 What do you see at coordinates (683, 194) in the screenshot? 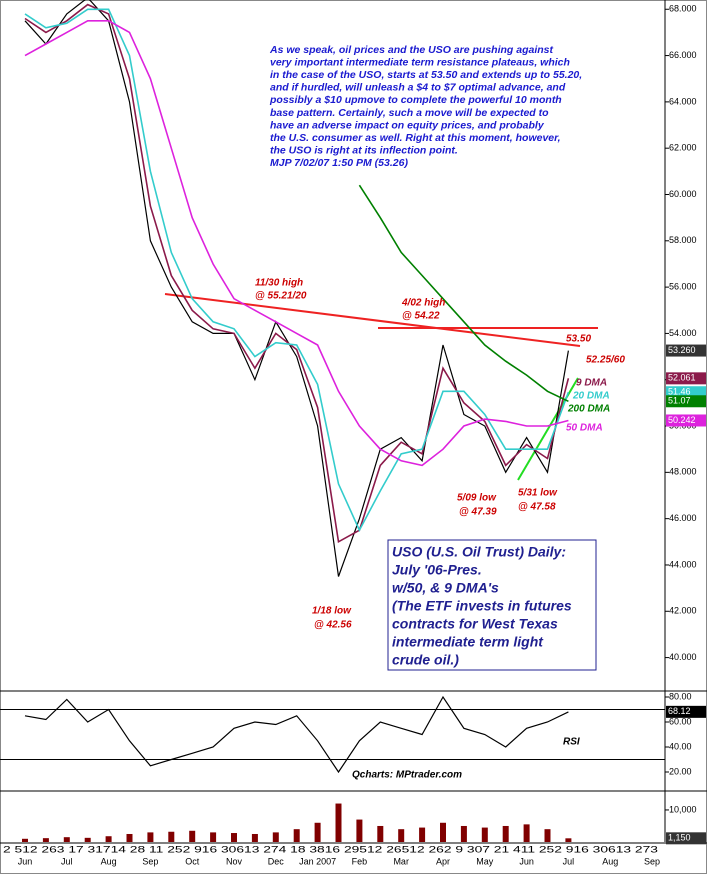
I see `y-tick-label: 60.000` at bounding box center [683, 194].